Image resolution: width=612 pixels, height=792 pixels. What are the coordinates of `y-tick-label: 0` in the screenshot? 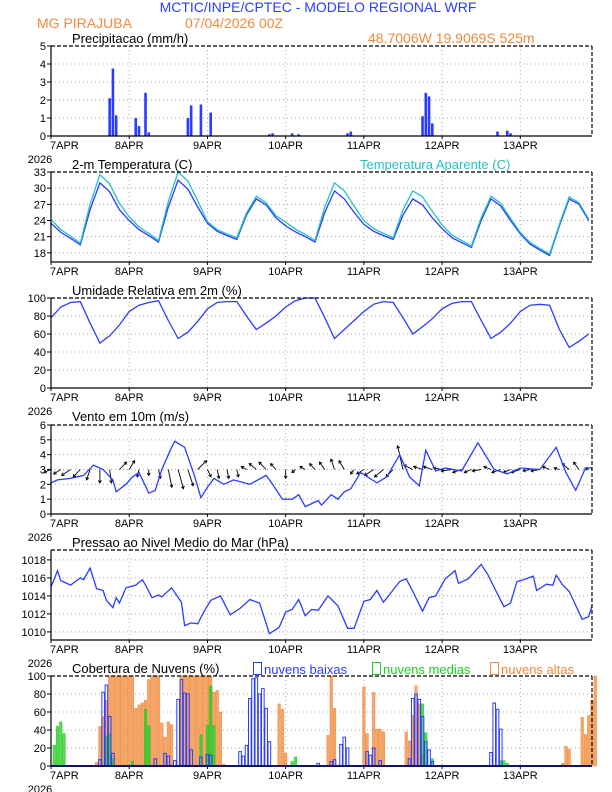 It's located at (43, 767).